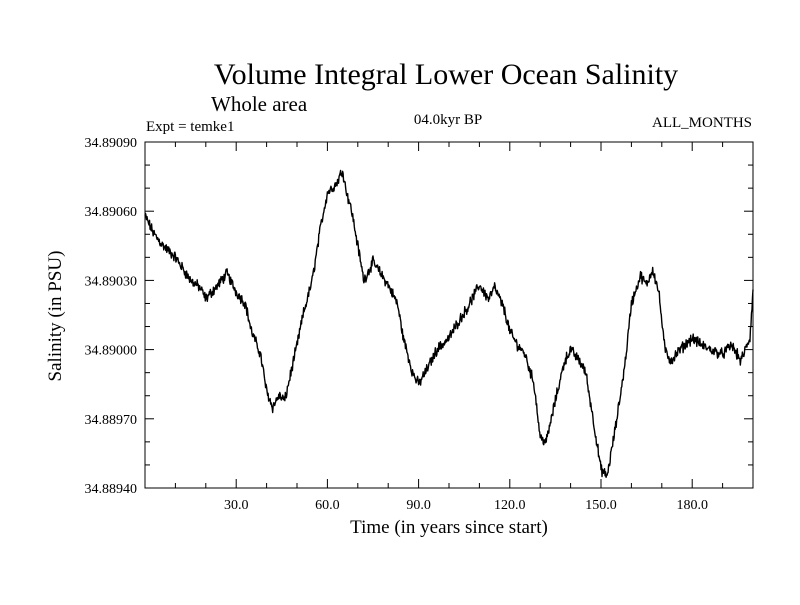  Describe the element at coordinates (236, 505) in the screenshot. I see `x-tick-label: 30.0` at that location.